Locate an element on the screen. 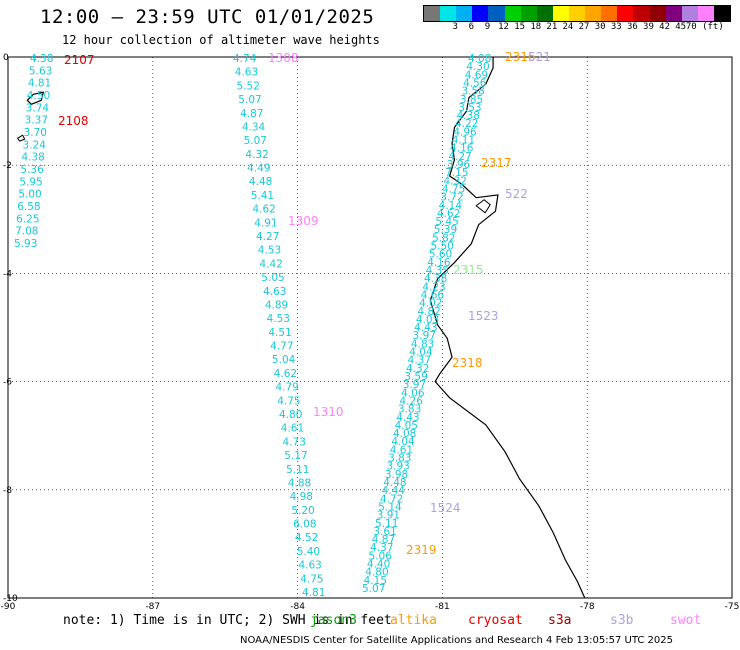 The image size is (740, 650). wave-height-value: 4.30 is located at coordinates (477, 67).